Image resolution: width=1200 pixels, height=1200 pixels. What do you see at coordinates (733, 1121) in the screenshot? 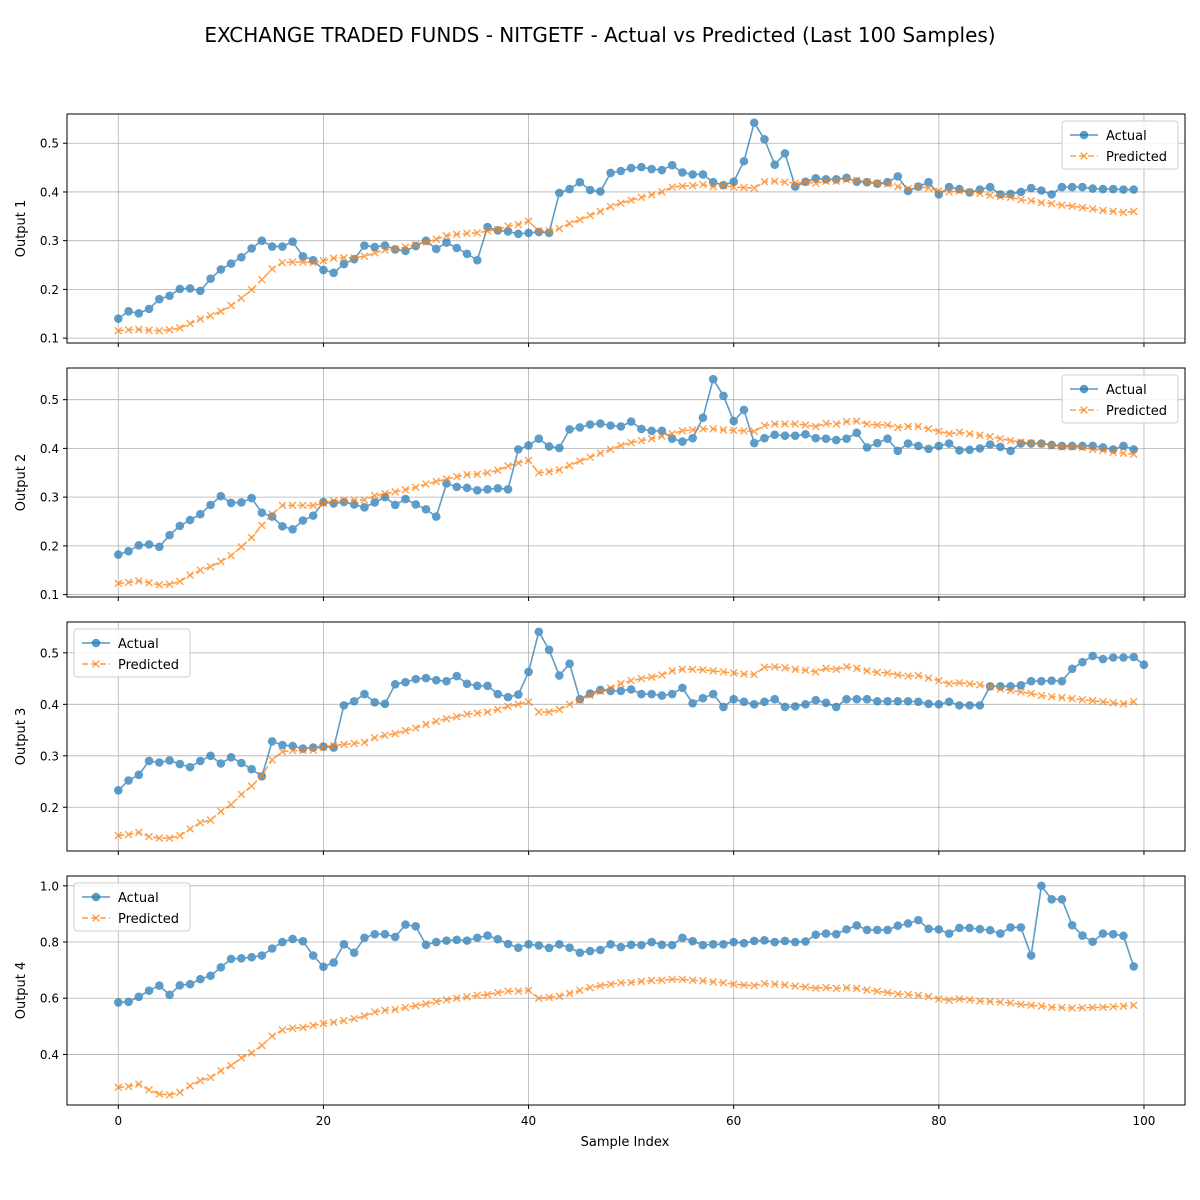
I see `x-tick-label: 60` at bounding box center [733, 1121].